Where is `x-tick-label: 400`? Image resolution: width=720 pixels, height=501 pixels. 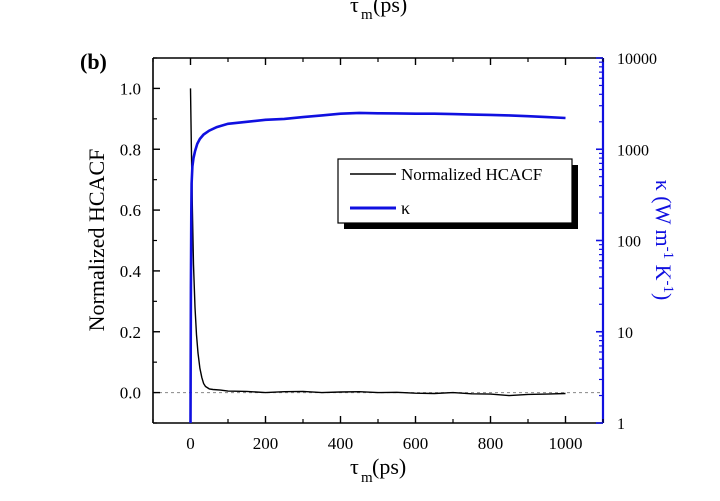
x-tick-label: 400 is located at coordinates (341, 443).